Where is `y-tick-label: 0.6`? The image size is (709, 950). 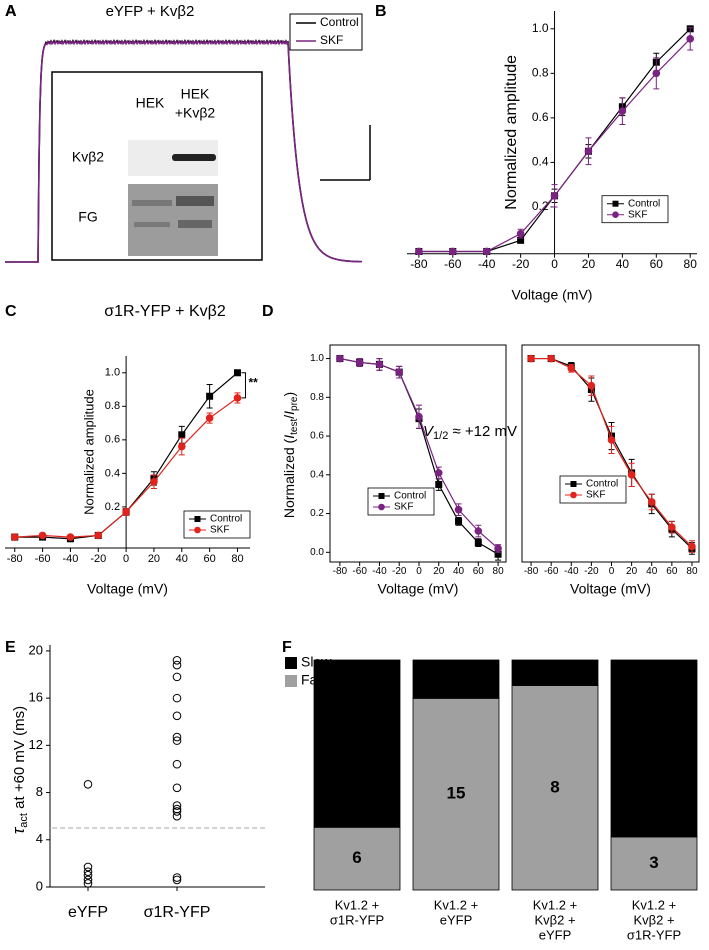 y-tick-label: 0.6 is located at coordinates (112, 440).